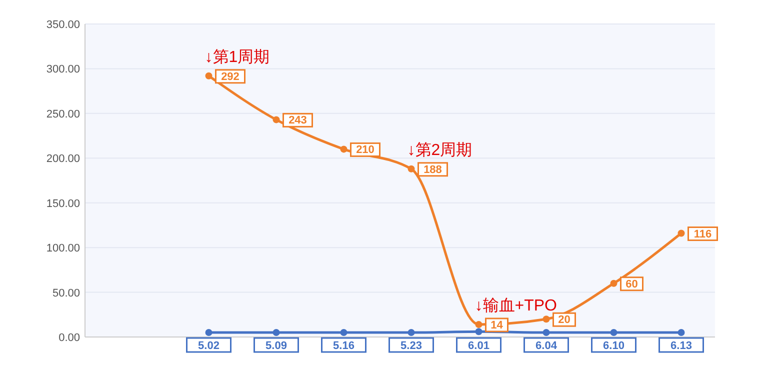 The width and height of the screenshot is (771, 386). I want to click on x-tick-label: 6.04, so click(547, 346).